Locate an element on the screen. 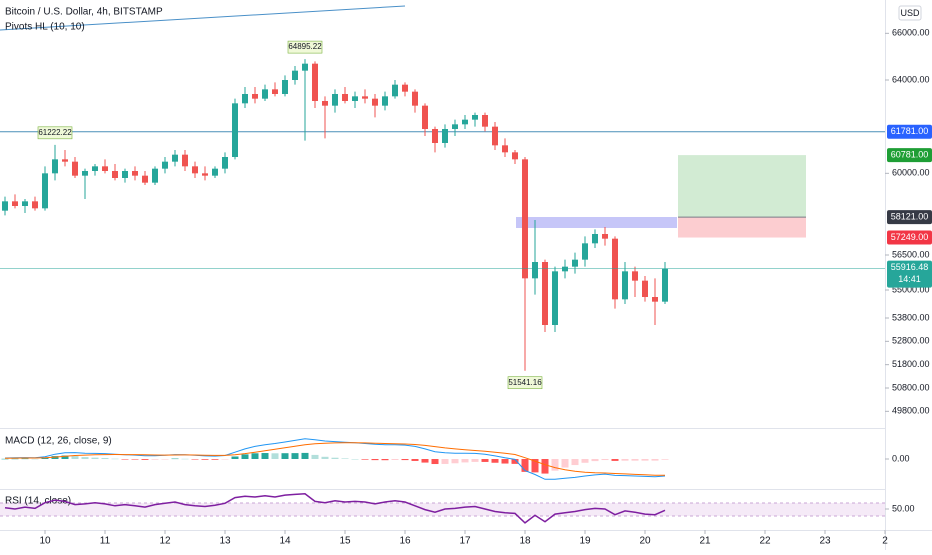  y-tick-label: 66000.00 is located at coordinates (911, 33).